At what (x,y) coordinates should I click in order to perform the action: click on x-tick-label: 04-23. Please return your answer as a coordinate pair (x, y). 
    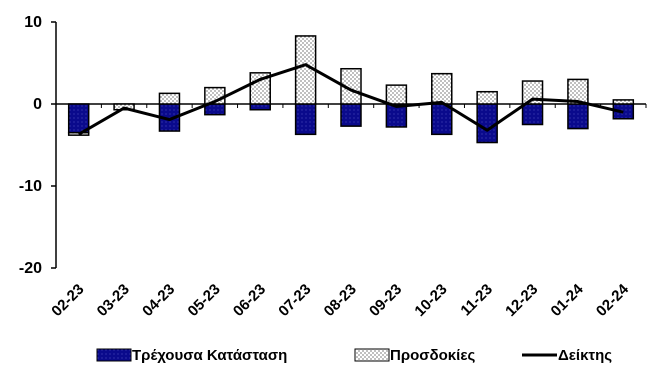
    Looking at the image, I should click on (158, 300).